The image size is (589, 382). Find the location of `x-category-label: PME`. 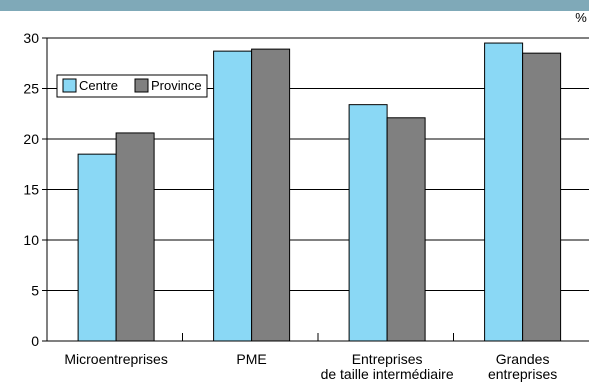

x-category-label: PME is located at coordinates (251, 359).